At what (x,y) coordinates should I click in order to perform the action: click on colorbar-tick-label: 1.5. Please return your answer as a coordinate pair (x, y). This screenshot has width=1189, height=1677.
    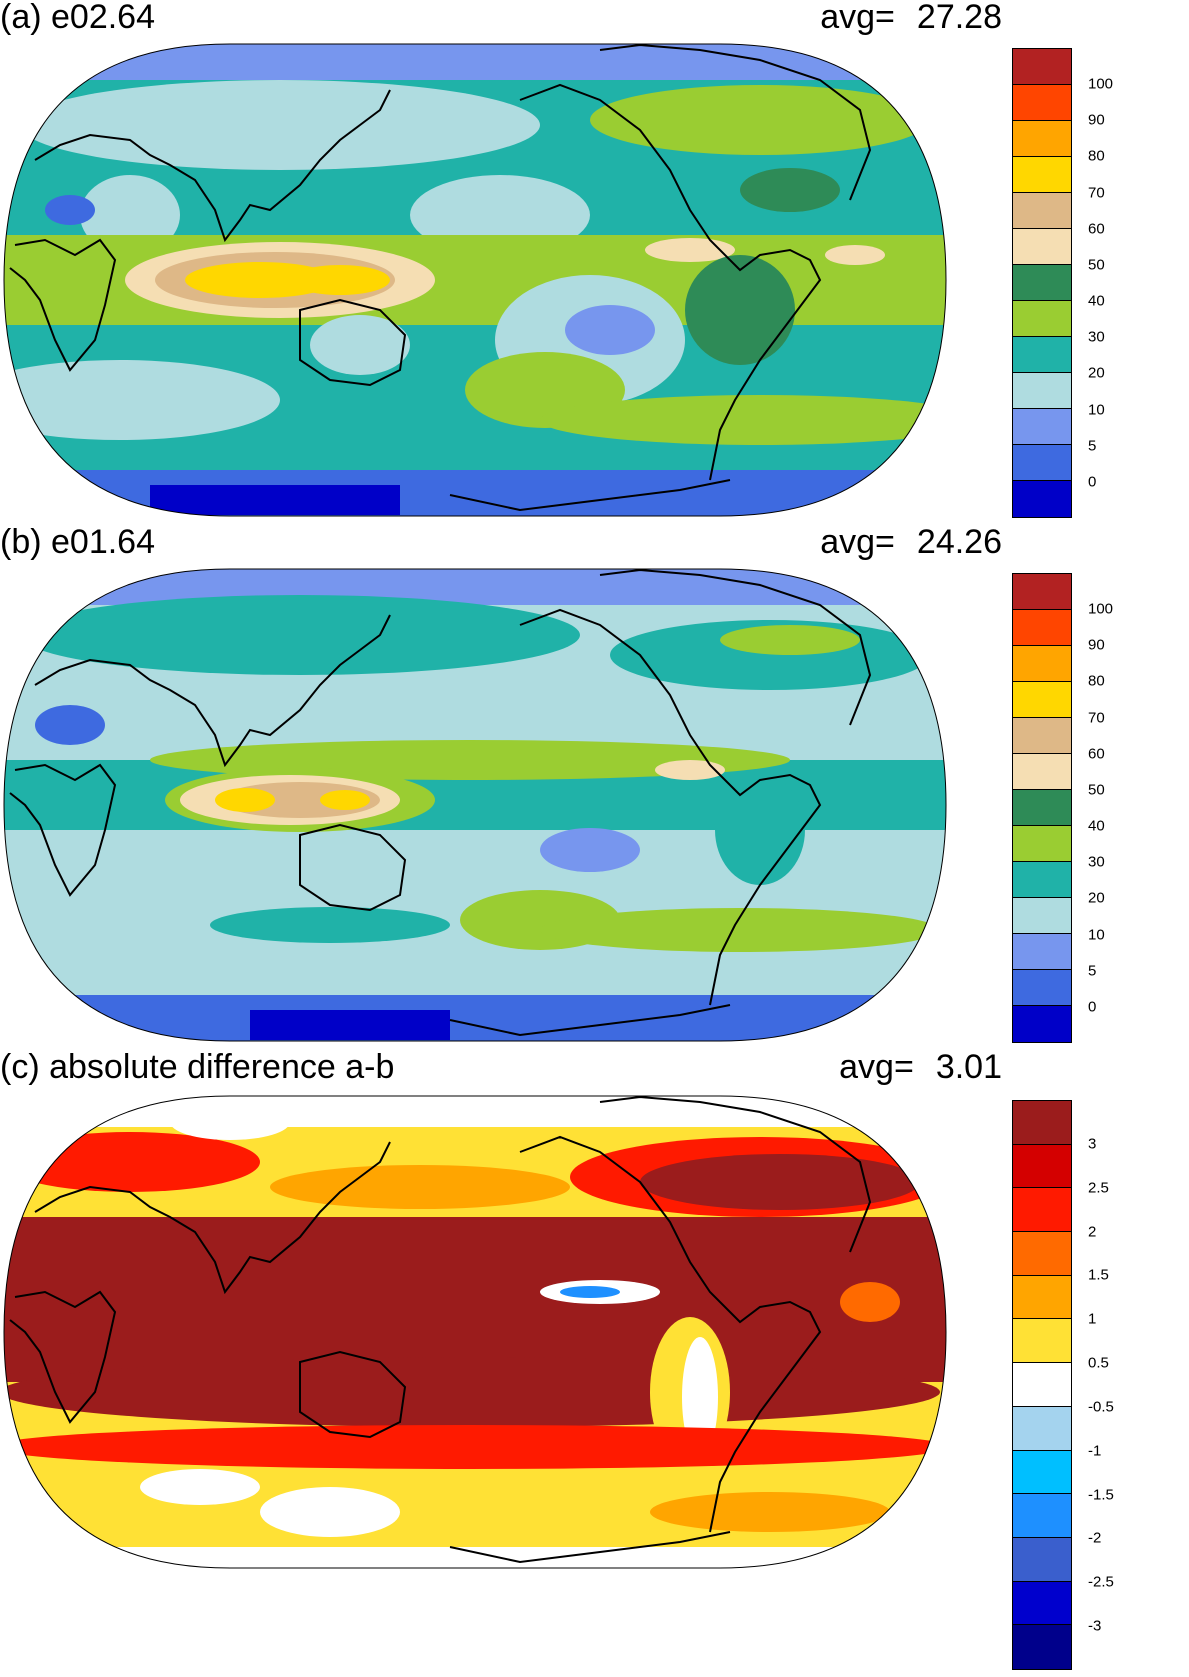
    Looking at the image, I should click on (1098, 1275).